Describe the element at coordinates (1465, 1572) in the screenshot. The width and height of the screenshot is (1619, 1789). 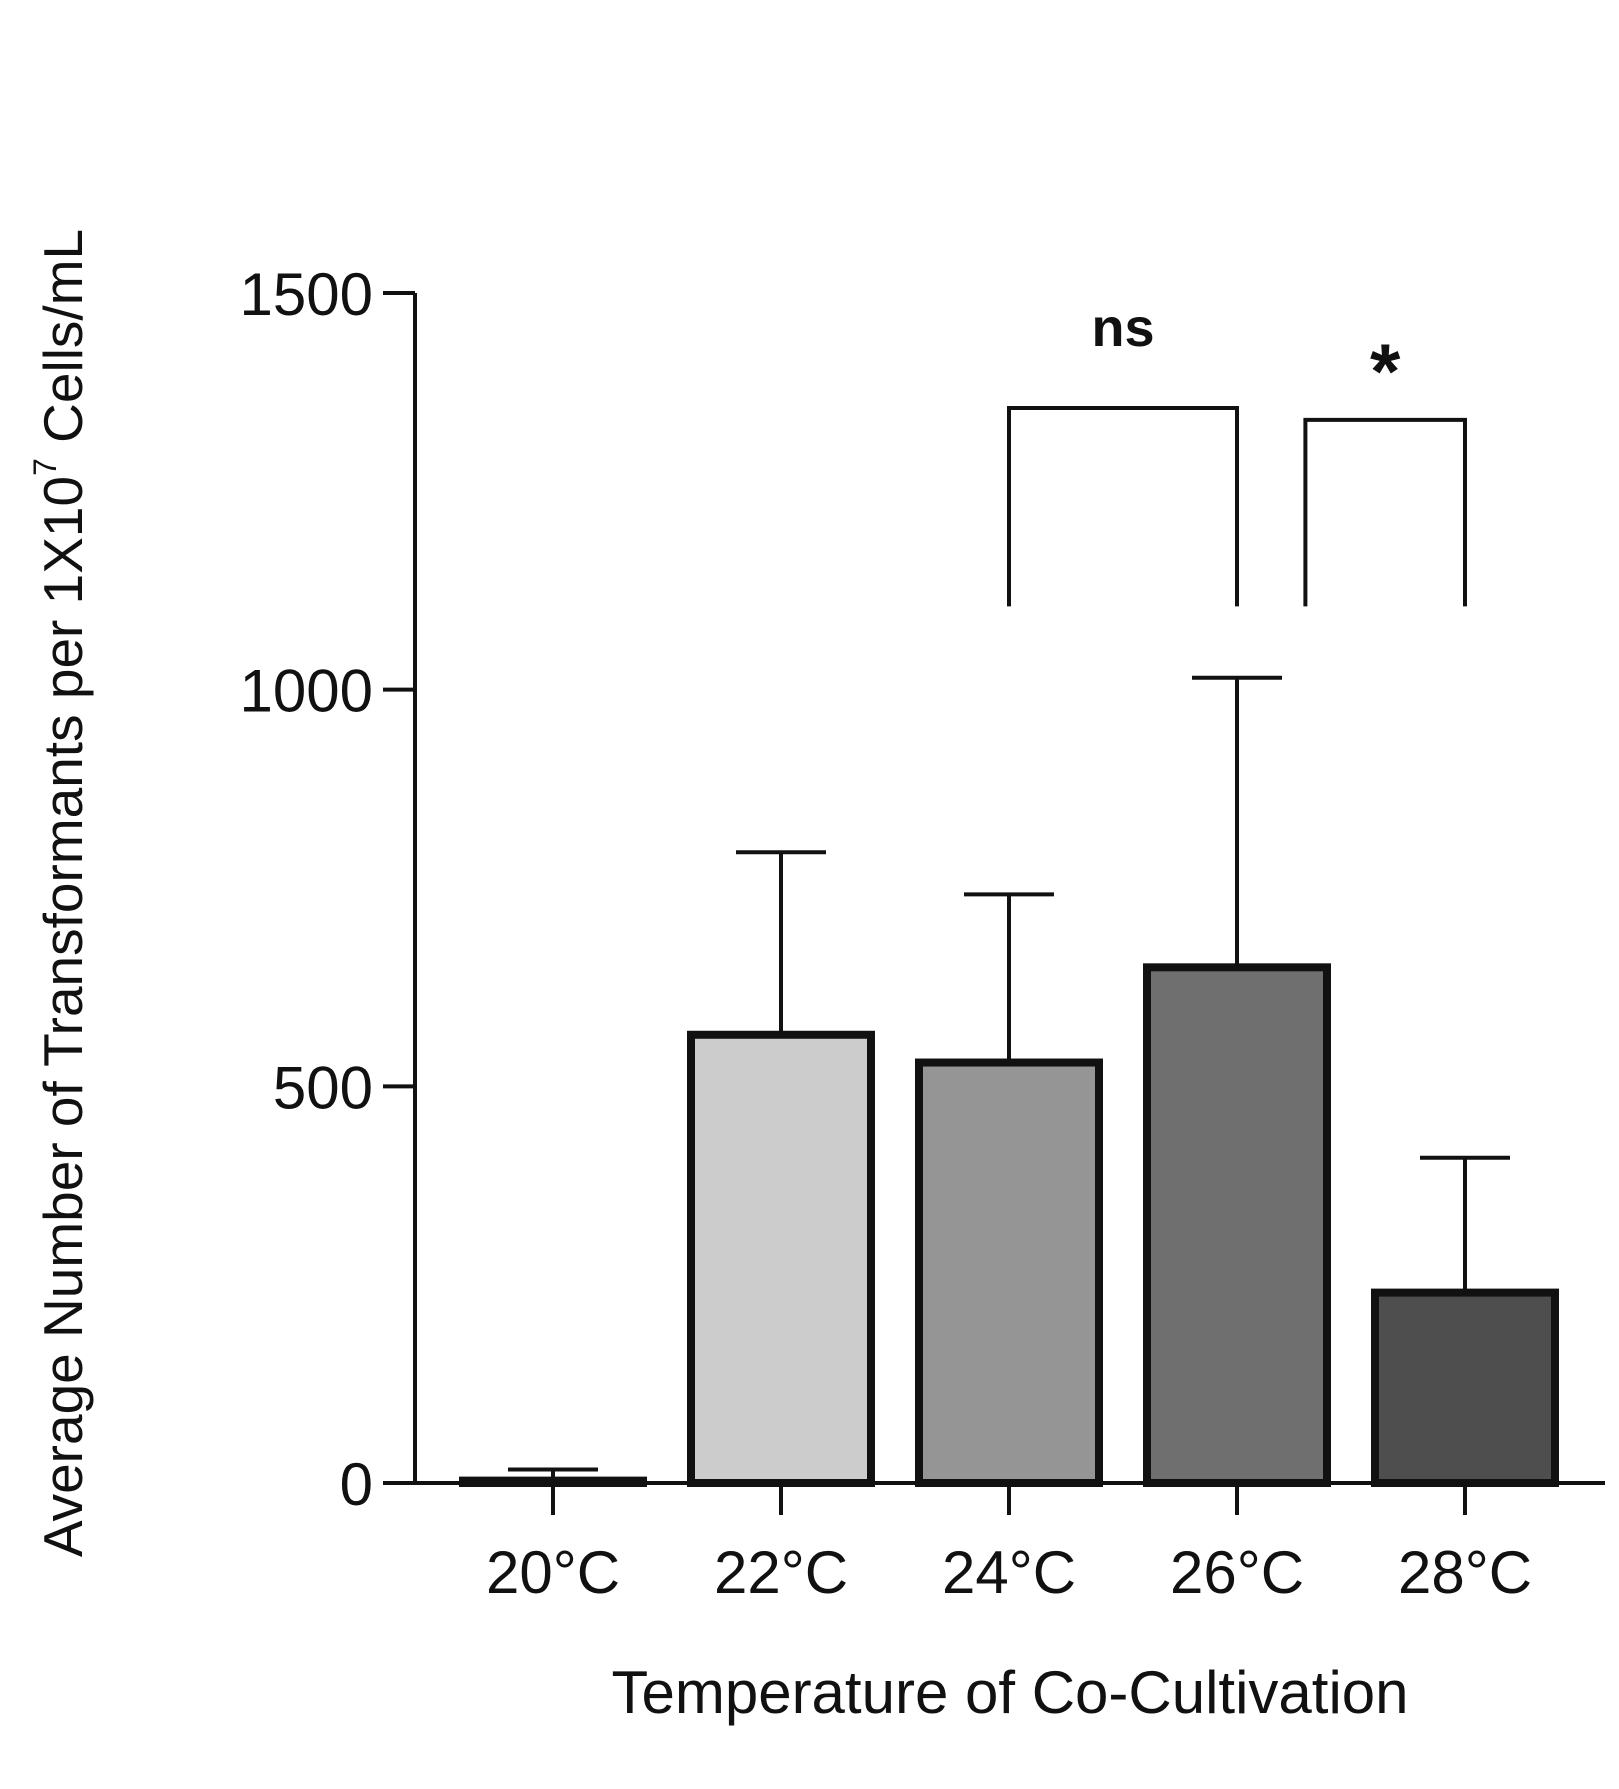
I see `x-tick-label: 28°C` at that location.